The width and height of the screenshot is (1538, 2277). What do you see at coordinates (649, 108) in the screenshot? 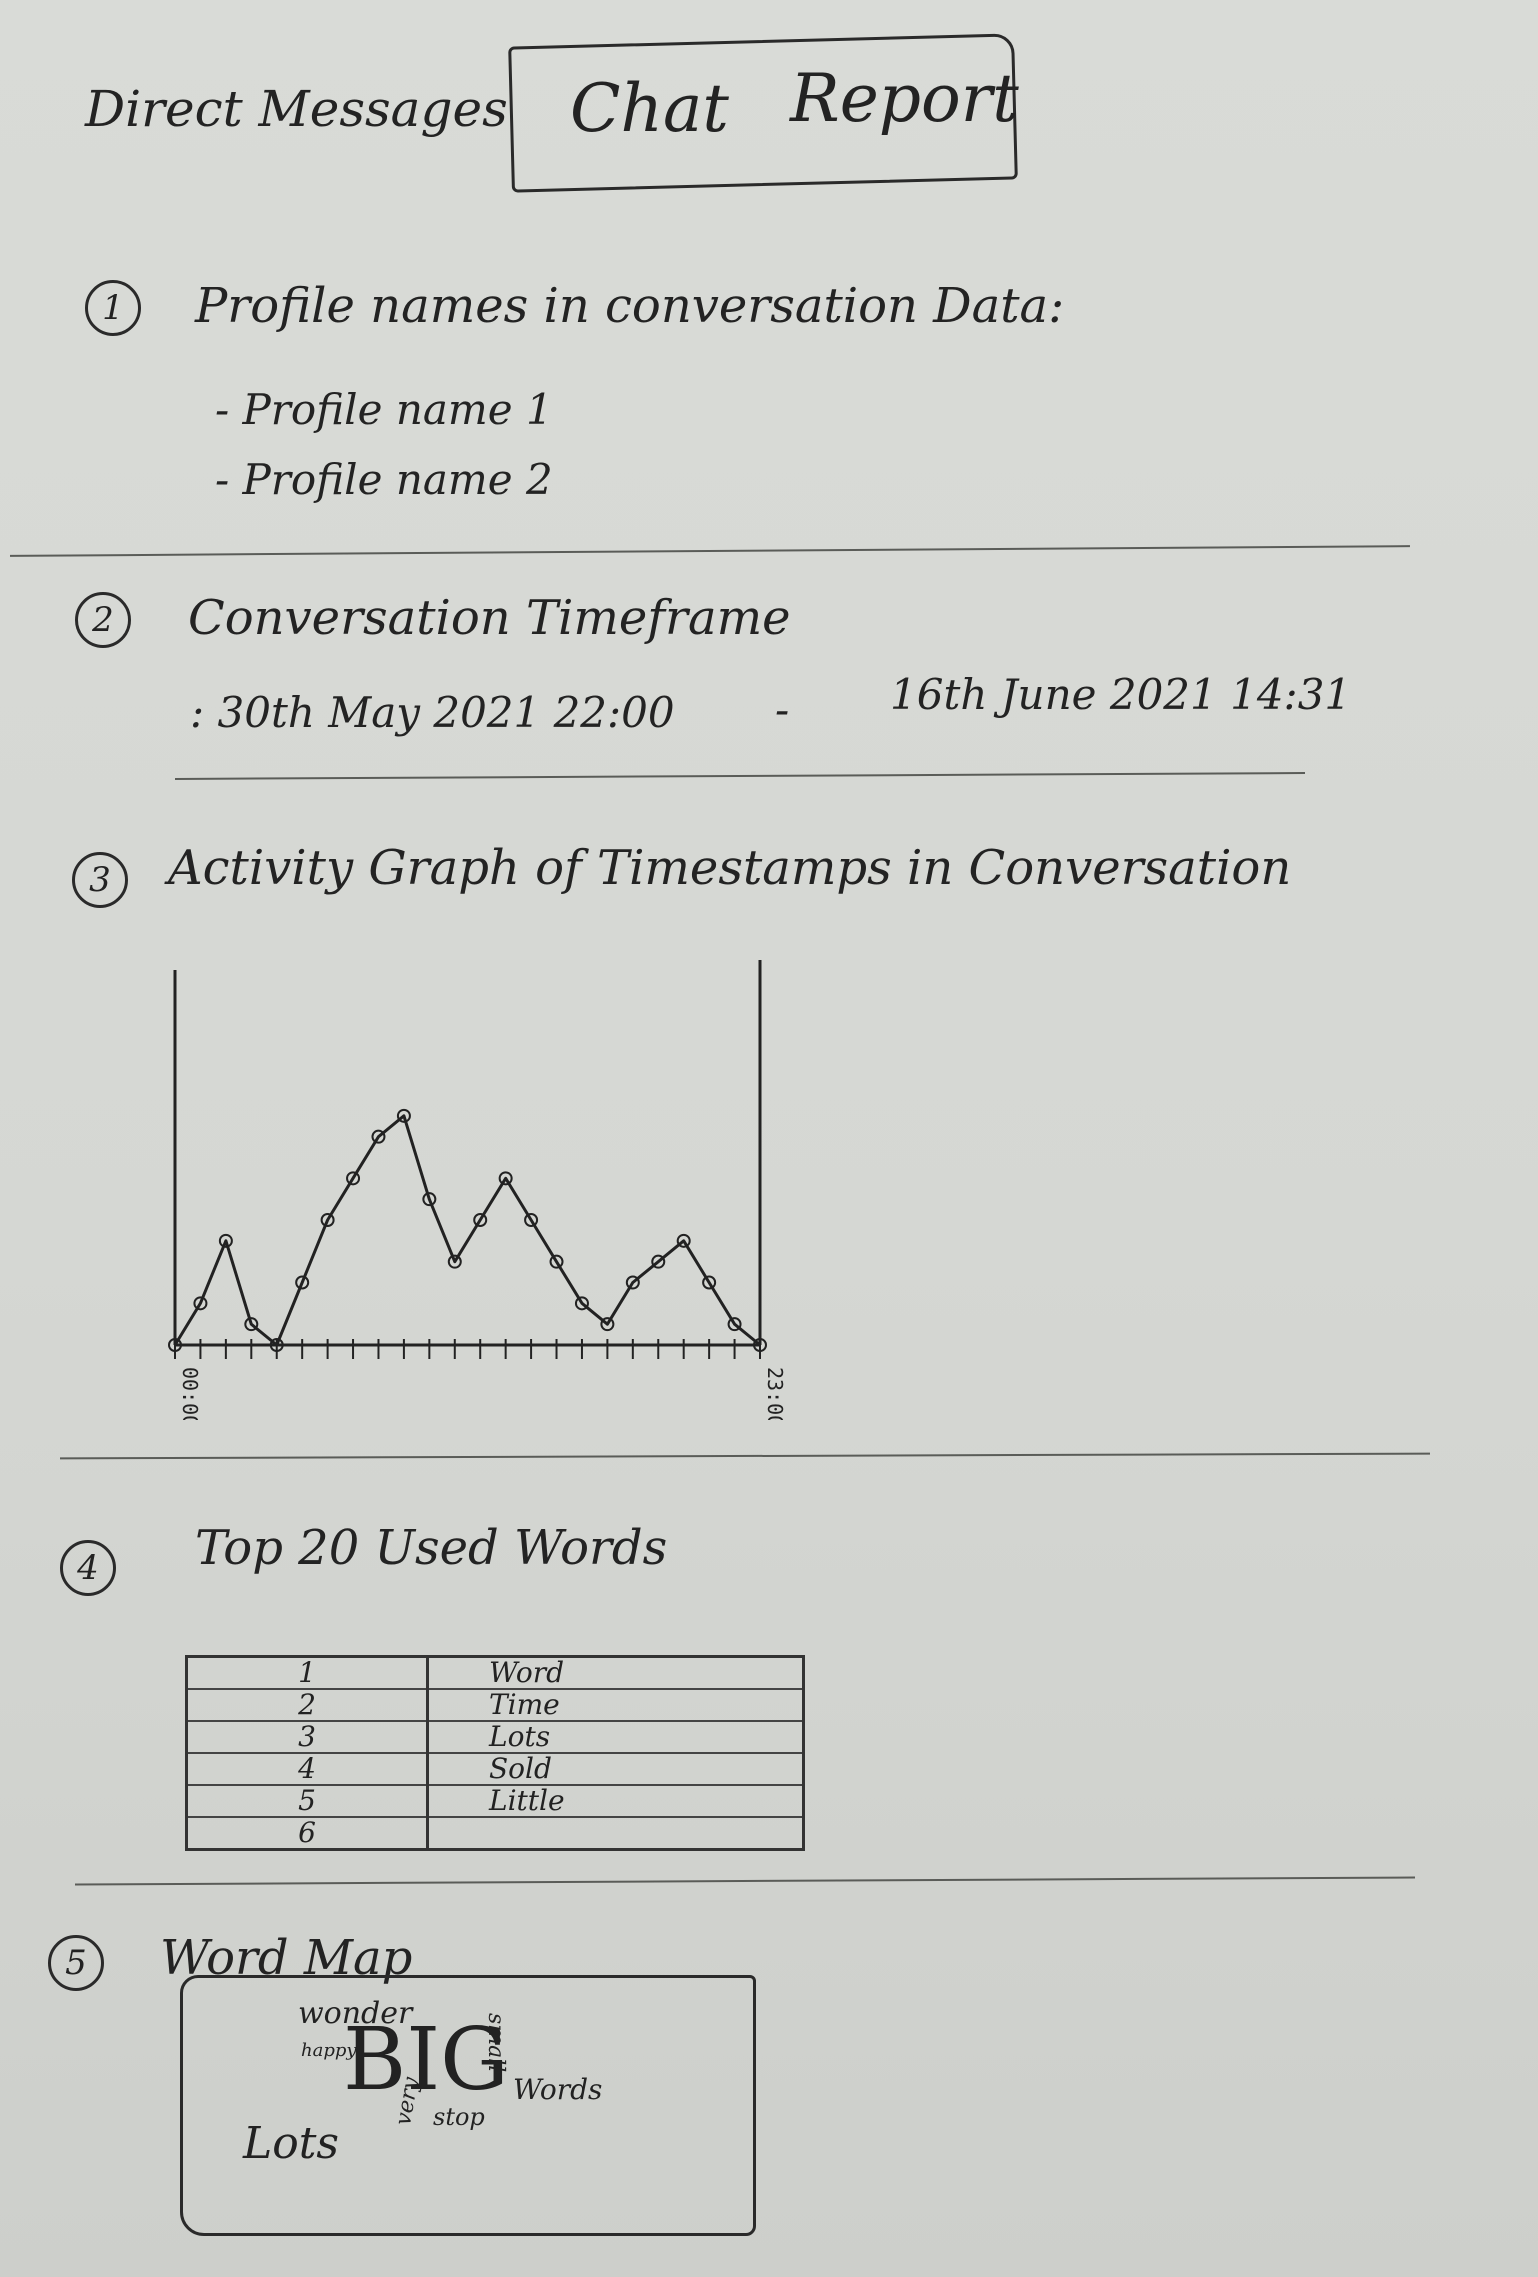
I see `title-chat: Chat` at bounding box center [649, 108].